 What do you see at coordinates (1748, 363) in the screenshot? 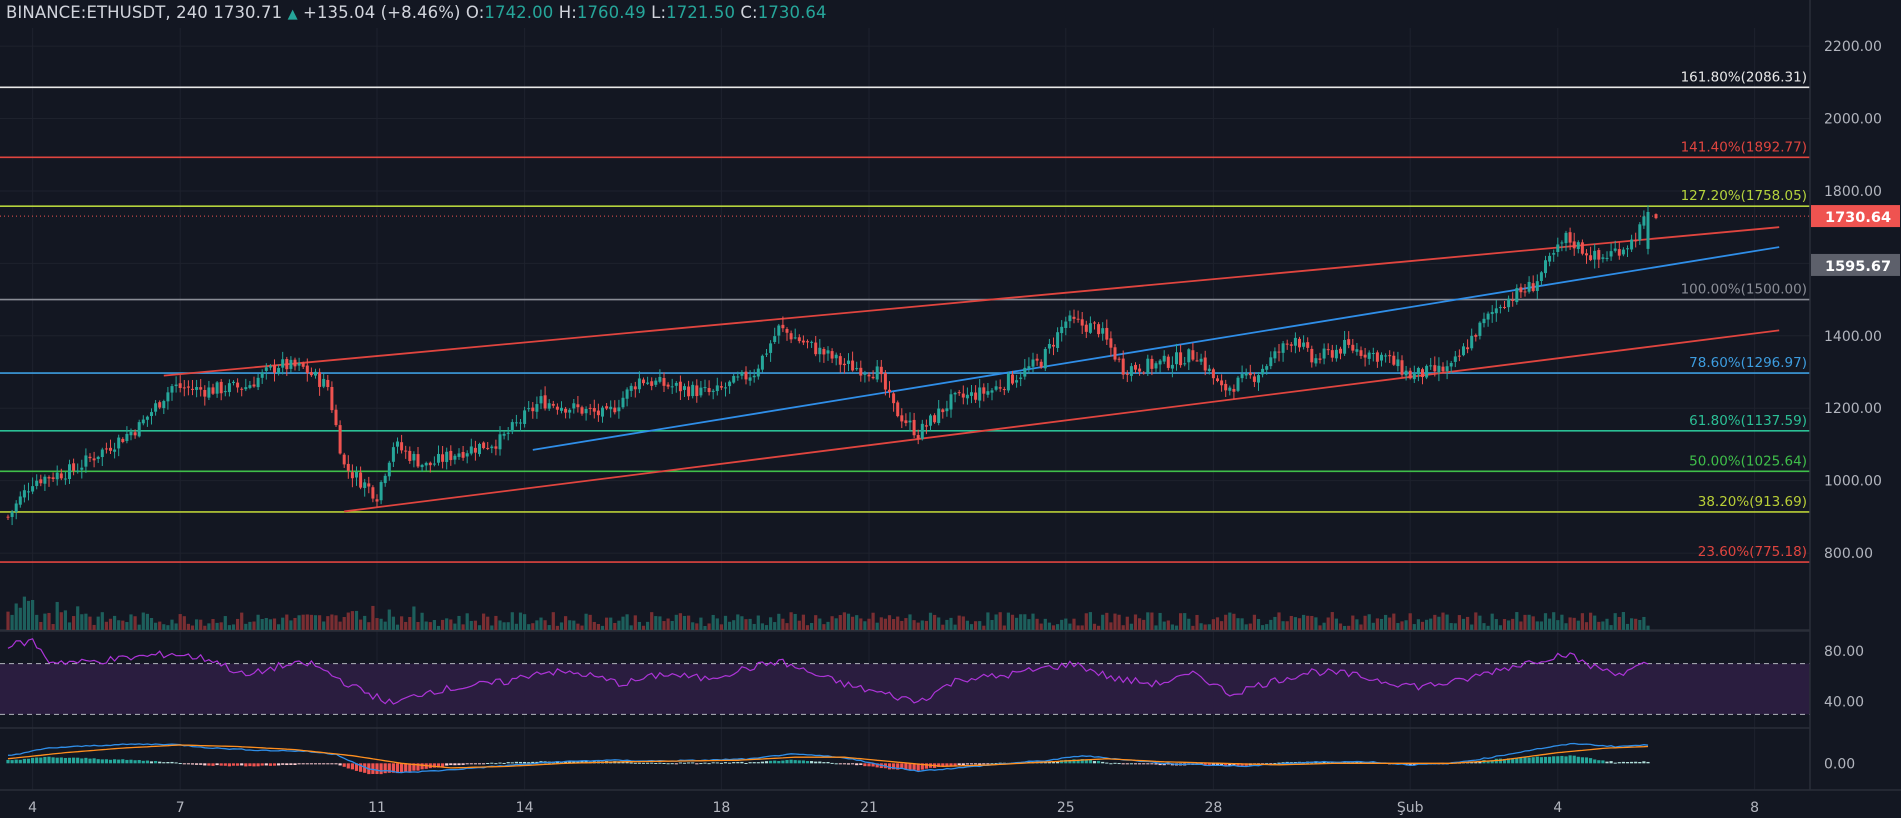
I see `fib-level-label: 78.60%(1296.97)` at bounding box center [1748, 363].